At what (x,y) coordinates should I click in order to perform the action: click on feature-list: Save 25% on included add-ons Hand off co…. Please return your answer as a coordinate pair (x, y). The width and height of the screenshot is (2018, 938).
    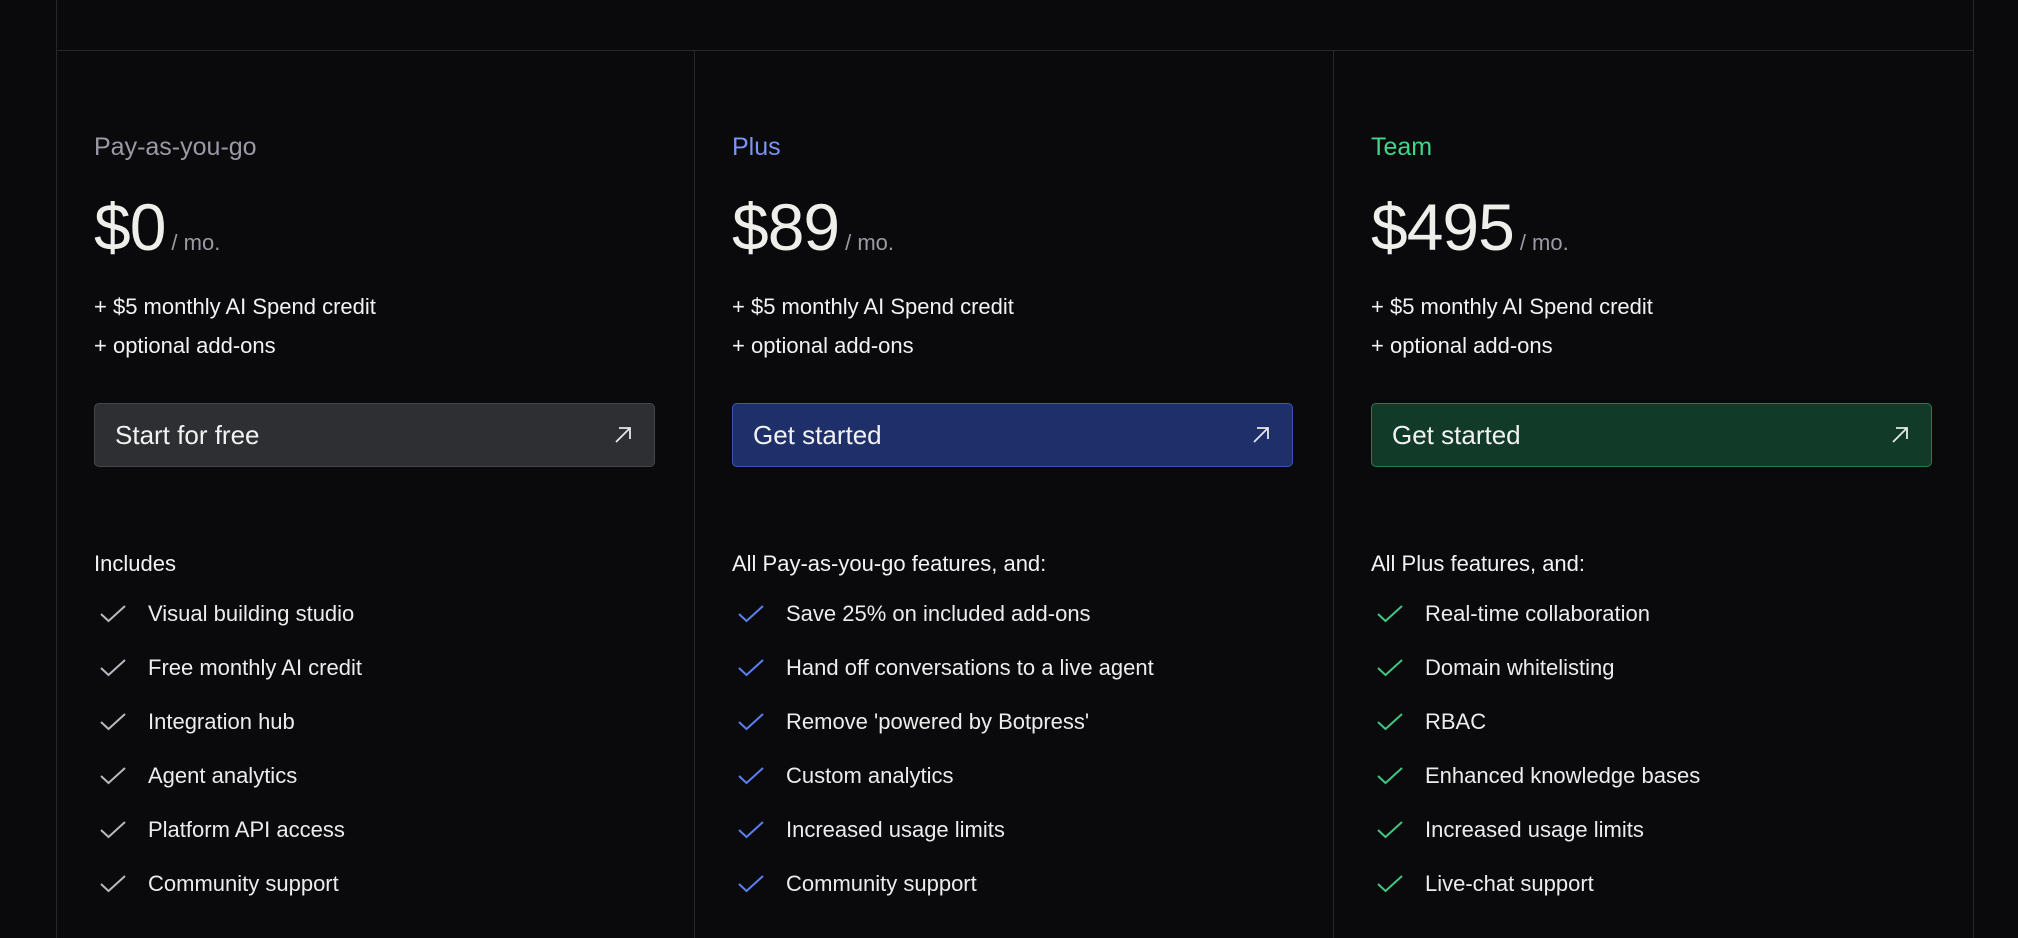
    Looking at the image, I should click on (943, 749).